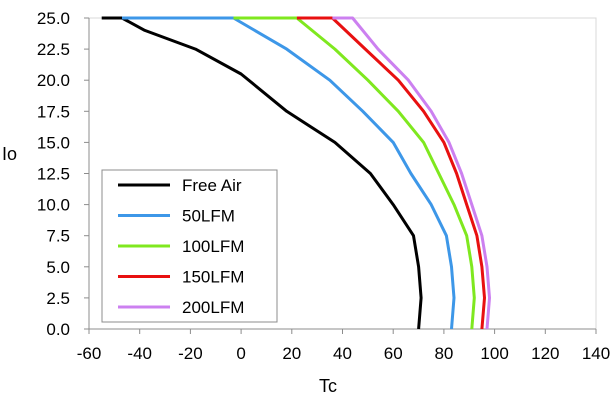 This screenshot has height=401, width=615. I want to click on legend: Free Air 50LFM 100LFM 150LFM 200LFM, so click(189, 246).